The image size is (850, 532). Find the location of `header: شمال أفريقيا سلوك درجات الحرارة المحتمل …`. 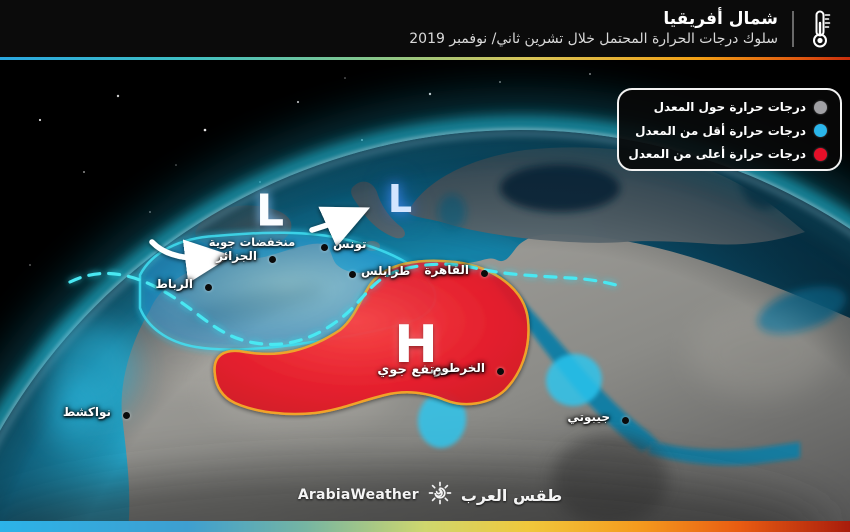

header: شمال أفريقيا سلوك درجات الحرارة المحتمل … is located at coordinates (425, 28).